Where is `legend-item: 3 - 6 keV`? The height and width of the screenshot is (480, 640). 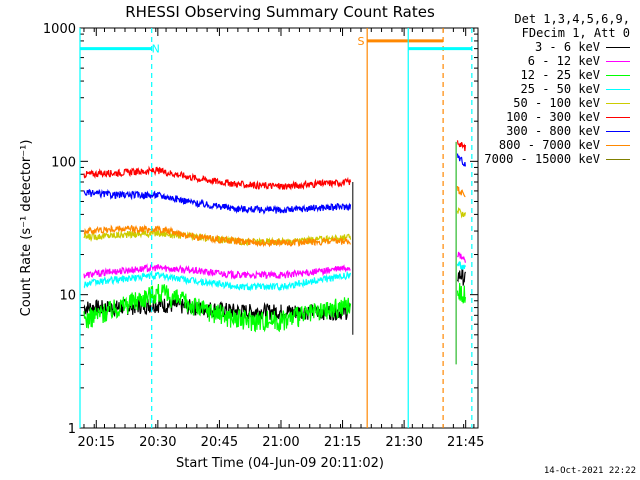
legend-item: 3 - 6 keV is located at coordinates (545, 47).